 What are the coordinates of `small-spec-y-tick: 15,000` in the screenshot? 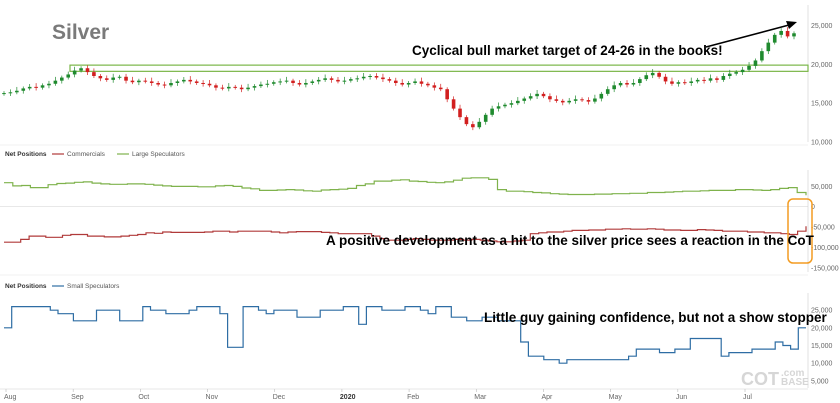 It's located at (822, 346).